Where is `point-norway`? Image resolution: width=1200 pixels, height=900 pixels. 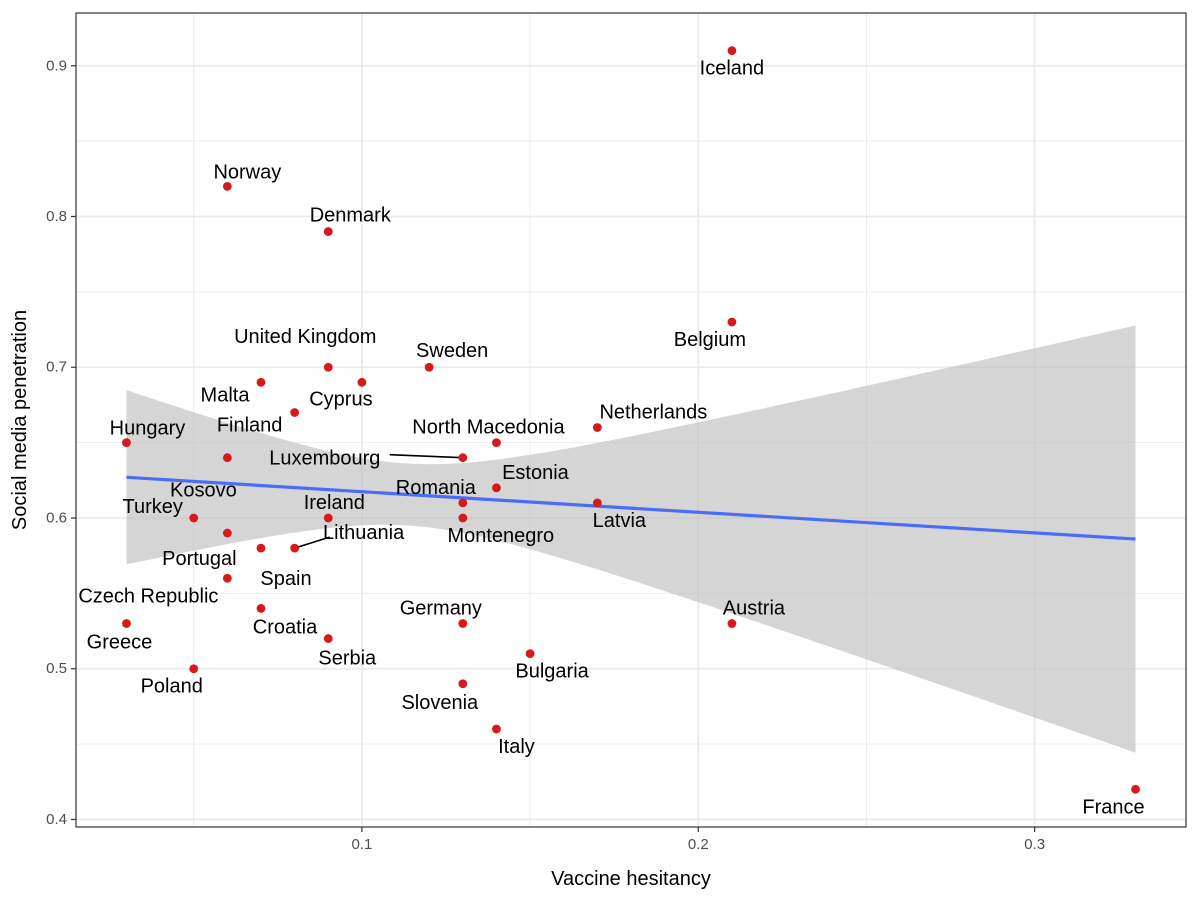
point-norway is located at coordinates (227, 186).